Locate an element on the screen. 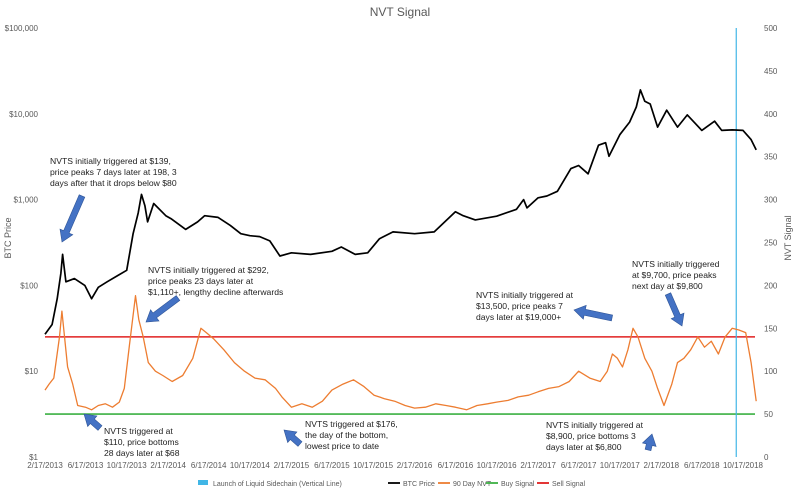 This screenshot has width=800, height=493. y-left-tick: $1,000 is located at coordinates (26, 200).